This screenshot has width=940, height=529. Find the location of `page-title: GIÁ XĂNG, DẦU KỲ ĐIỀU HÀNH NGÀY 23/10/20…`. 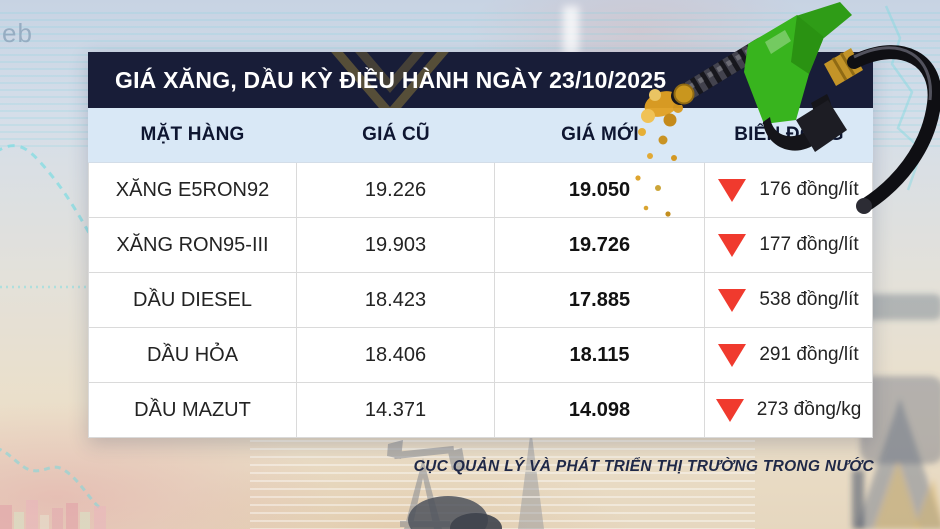

page-title: GIÁ XĂNG, DẦU KỲ ĐIỀU HÀNH NGÀY 23/10/20… is located at coordinates (391, 79).